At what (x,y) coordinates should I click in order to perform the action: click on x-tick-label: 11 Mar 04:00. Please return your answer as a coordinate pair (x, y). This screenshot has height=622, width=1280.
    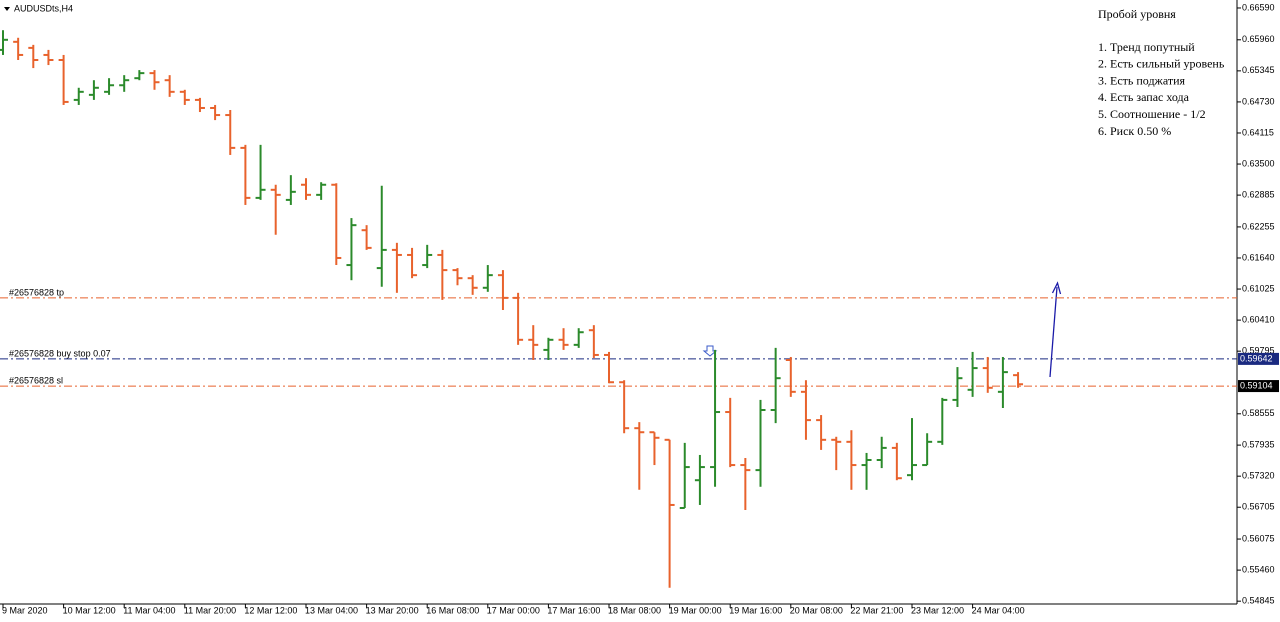
    Looking at the image, I should click on (149, 610).